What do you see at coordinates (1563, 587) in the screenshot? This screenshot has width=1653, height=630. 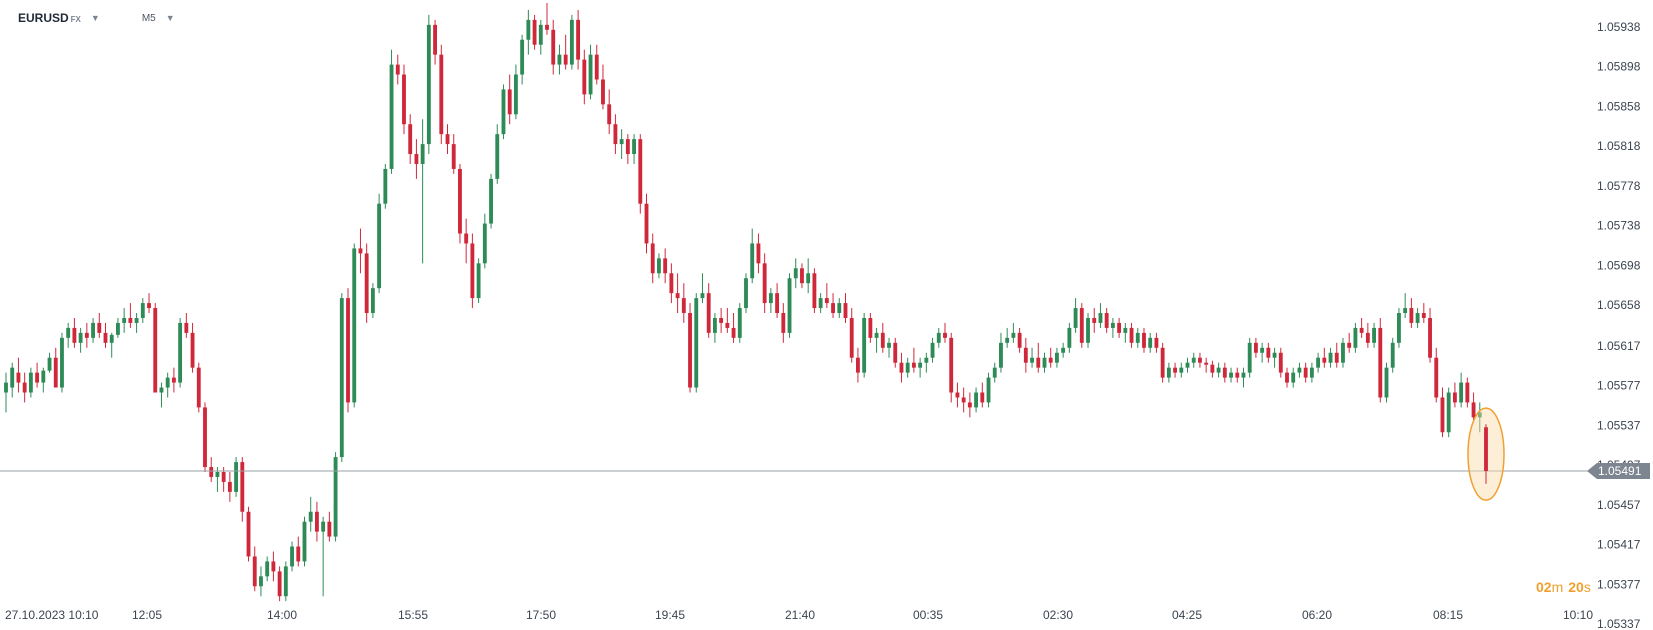 I see `candle-countdown: 02m 20s` at bounding box center [1563, 587].